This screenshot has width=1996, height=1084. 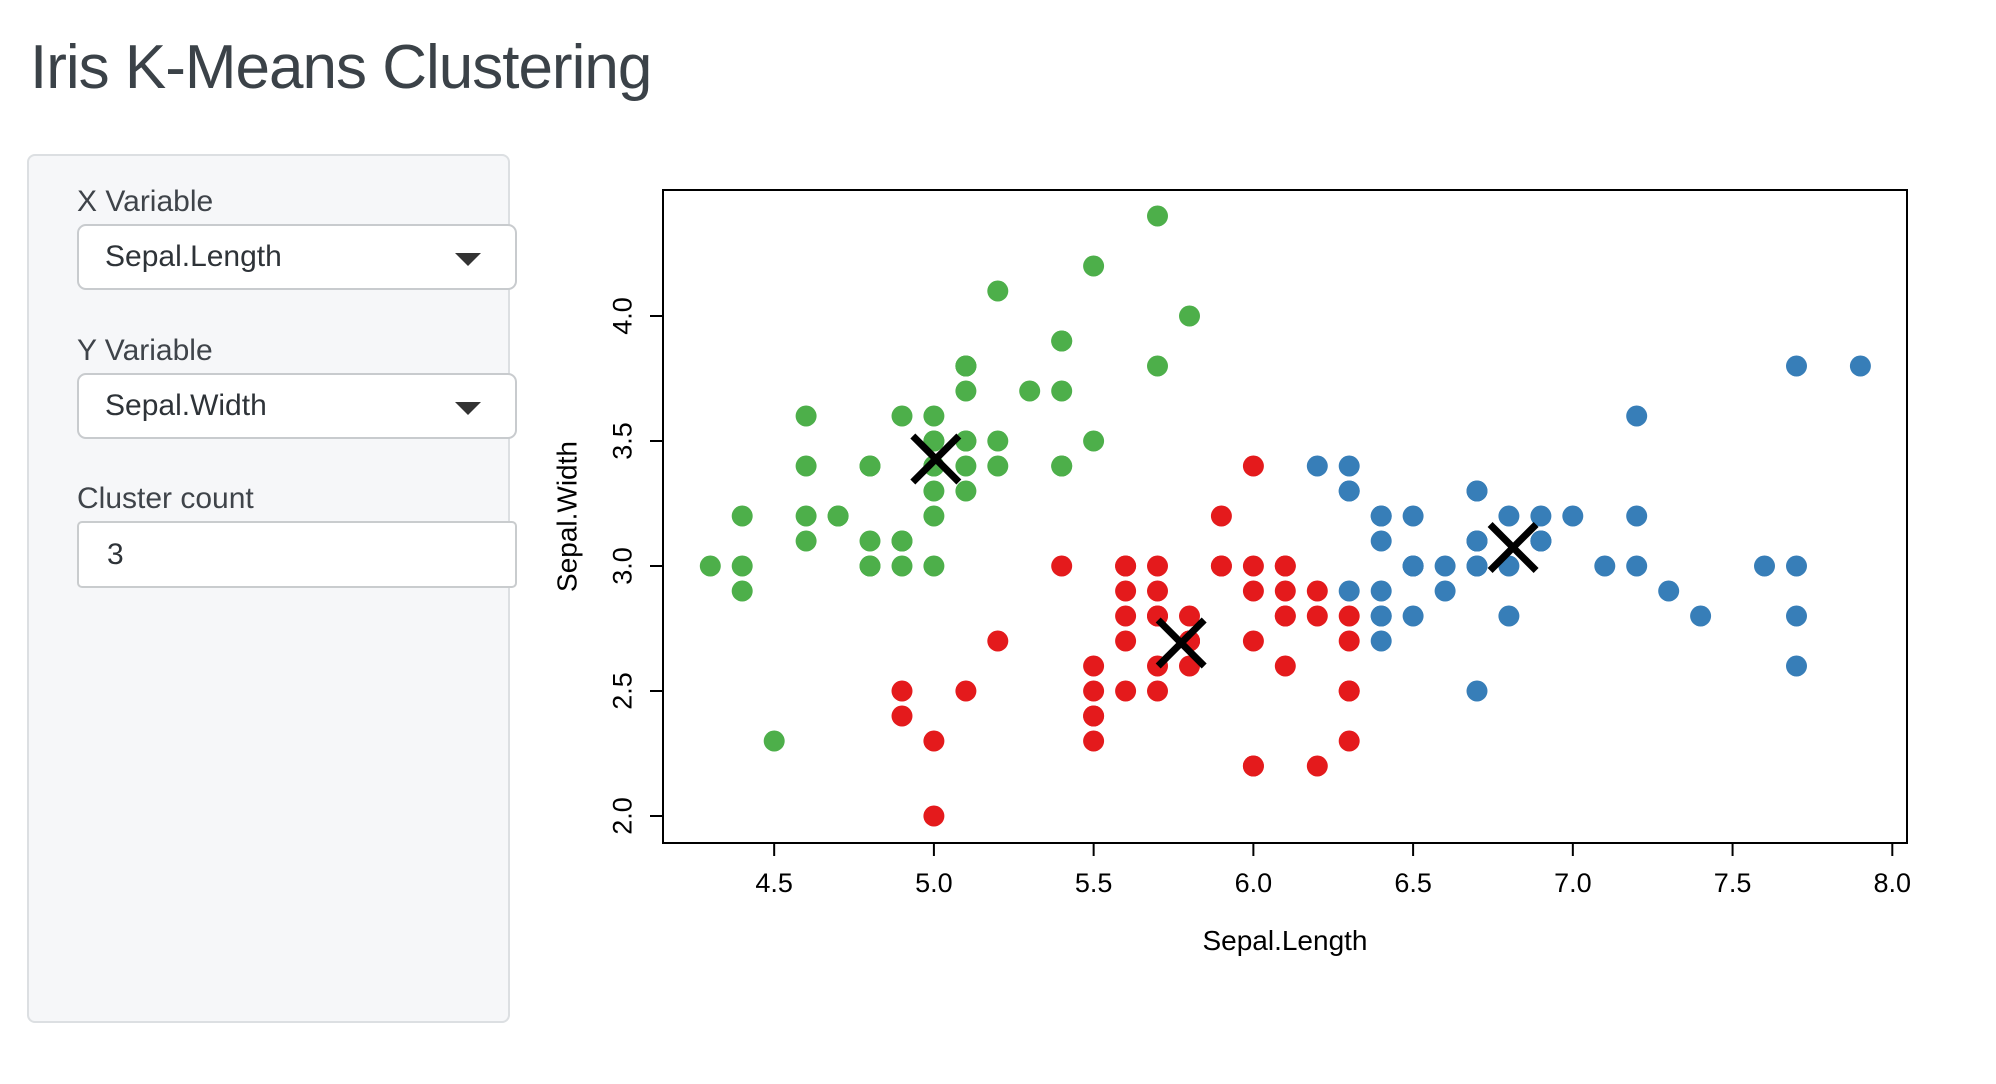 What do you see at coordinates (297, 554) in the screenshot?
I see `cluster-count-input` at bounding box center [297, 554].